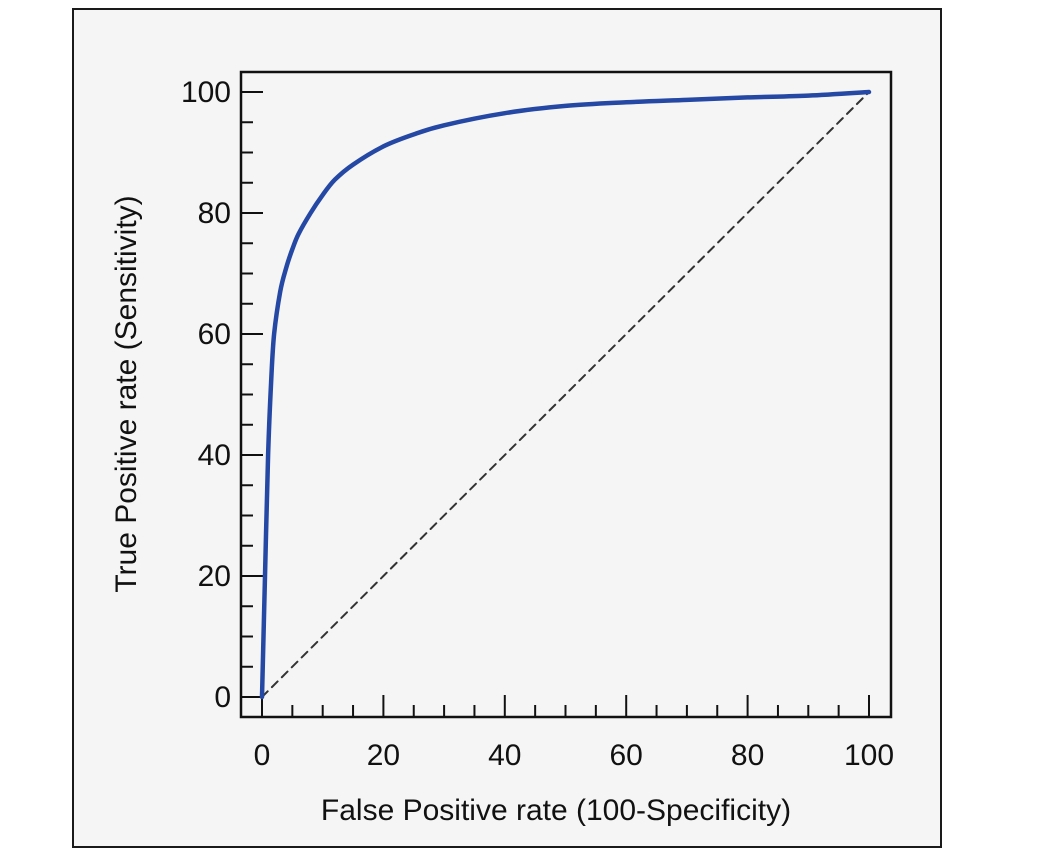  I want to click on y-tick-label: 0, so click(222, 697).